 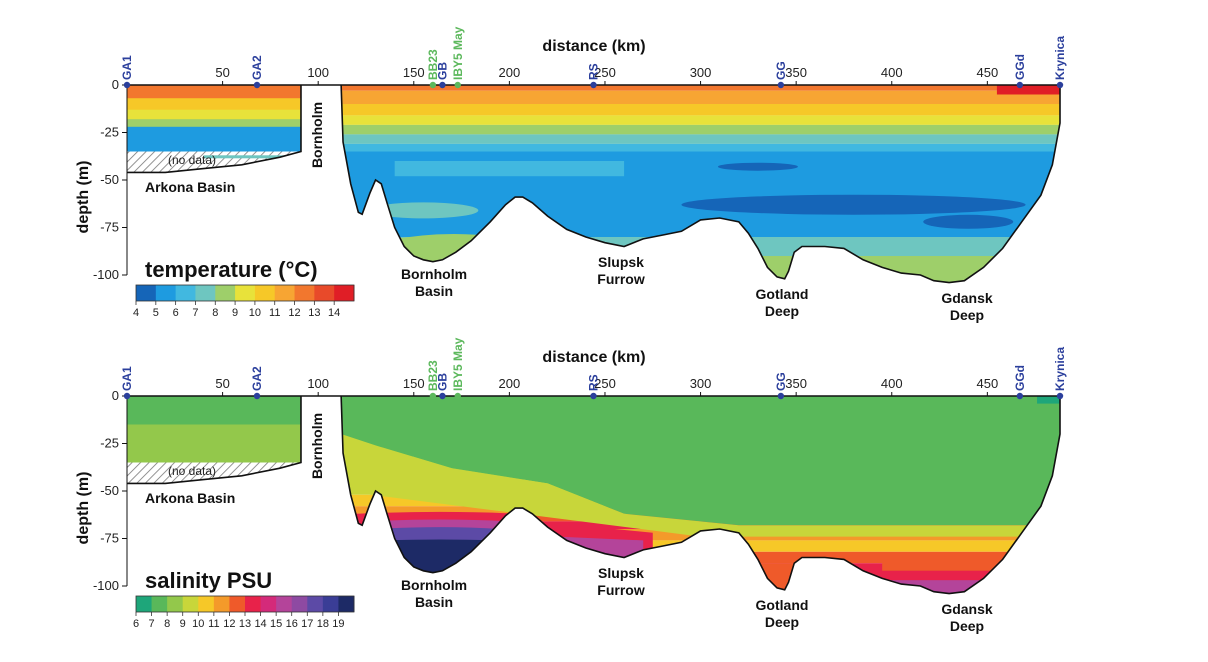 I want to click on station-label: GG, so click(x=781, y=70).